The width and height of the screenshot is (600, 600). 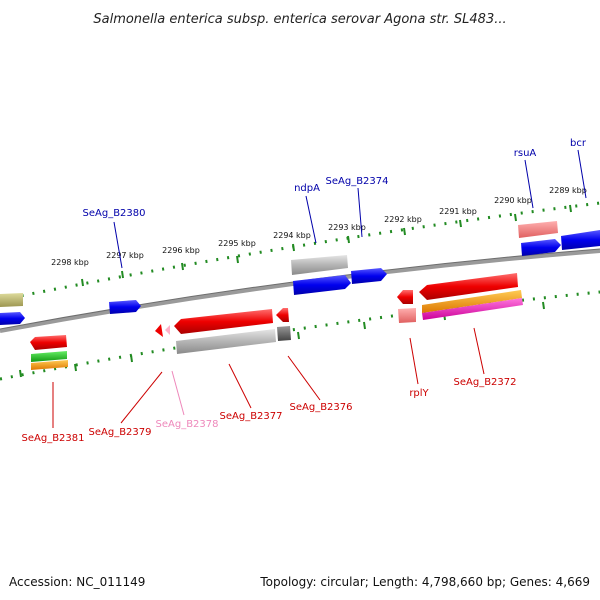 What do you see at coordinates (538, 229) in the screenshot?
I see `gene-rsuA-rna-feature` at bounding box center [538, 229].